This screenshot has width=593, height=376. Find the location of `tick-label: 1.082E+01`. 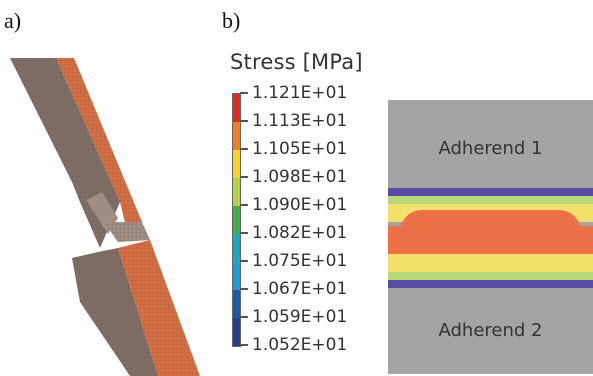

tick-label: 1.082E+01 is located at coordinates (300, 233).